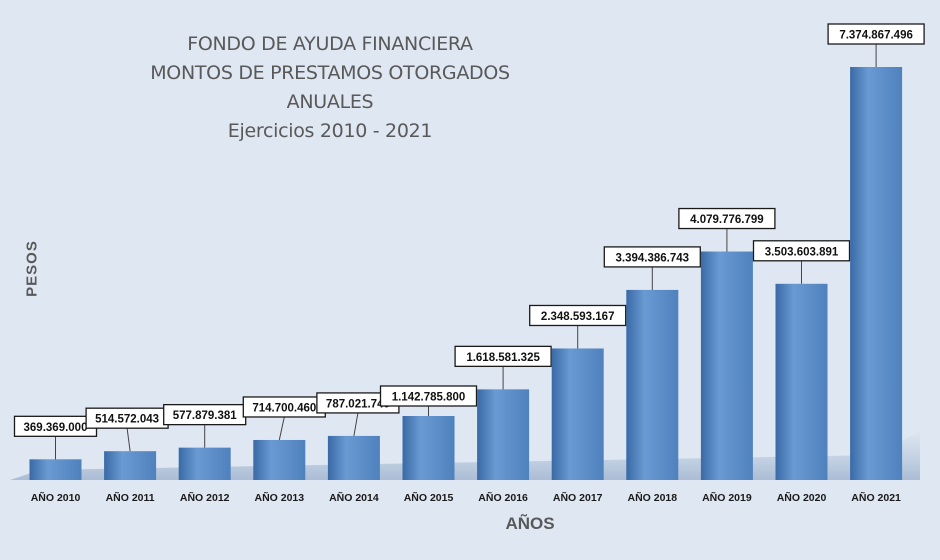 The image size is (940, 560). What do you see at coordinates (727, 497) in the screenshot?
I see `x-tick-label: AÑO 2019` at bounding box center [727, 497].